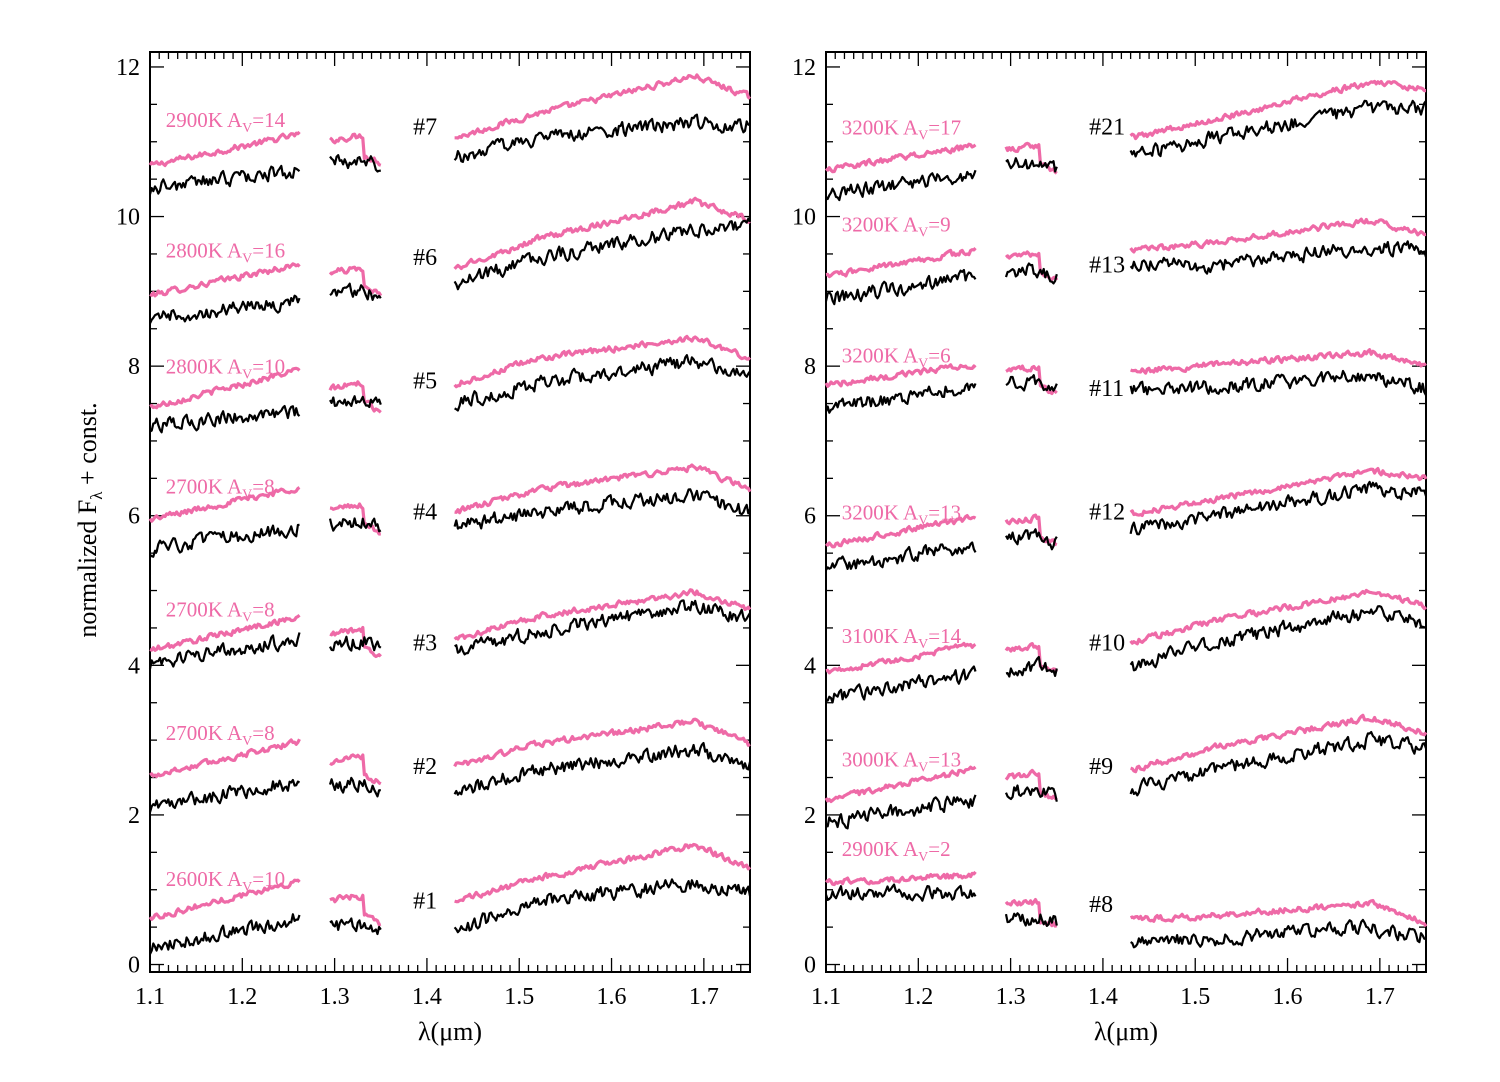 The height and width of the screenshot is (1082, 1500). I want to click on model-spectrum-star21-seg3, so click(1277, 110).